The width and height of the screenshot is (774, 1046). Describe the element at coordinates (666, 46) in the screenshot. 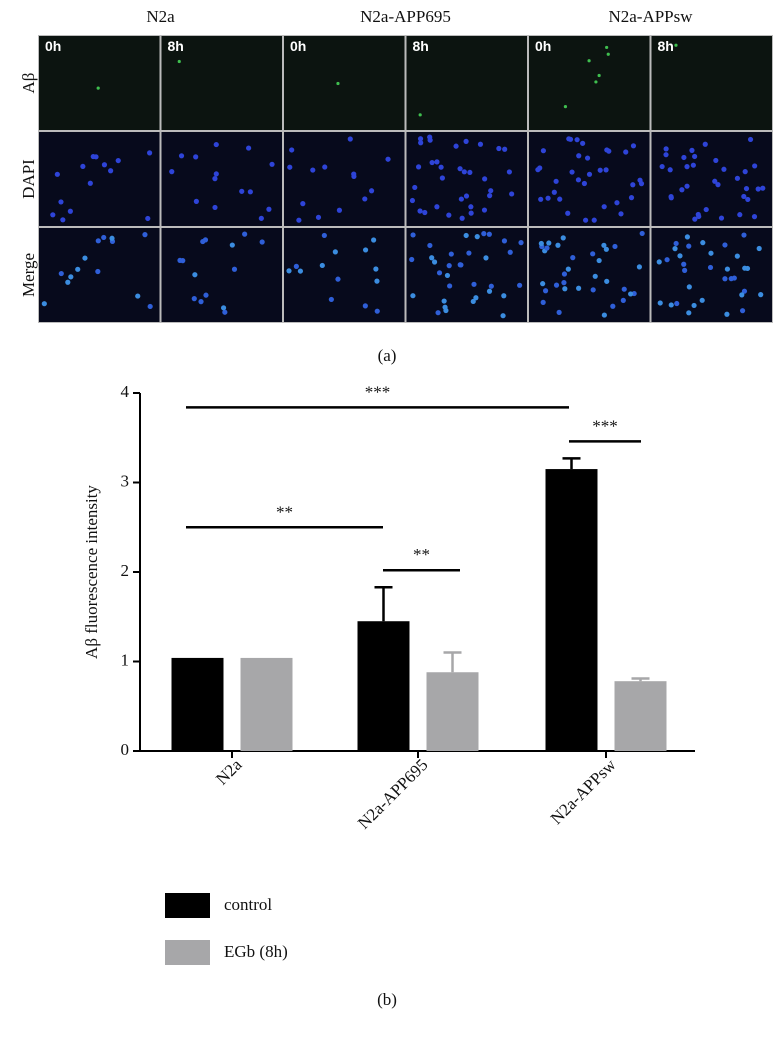

I see `time-label: 8h` at that location.